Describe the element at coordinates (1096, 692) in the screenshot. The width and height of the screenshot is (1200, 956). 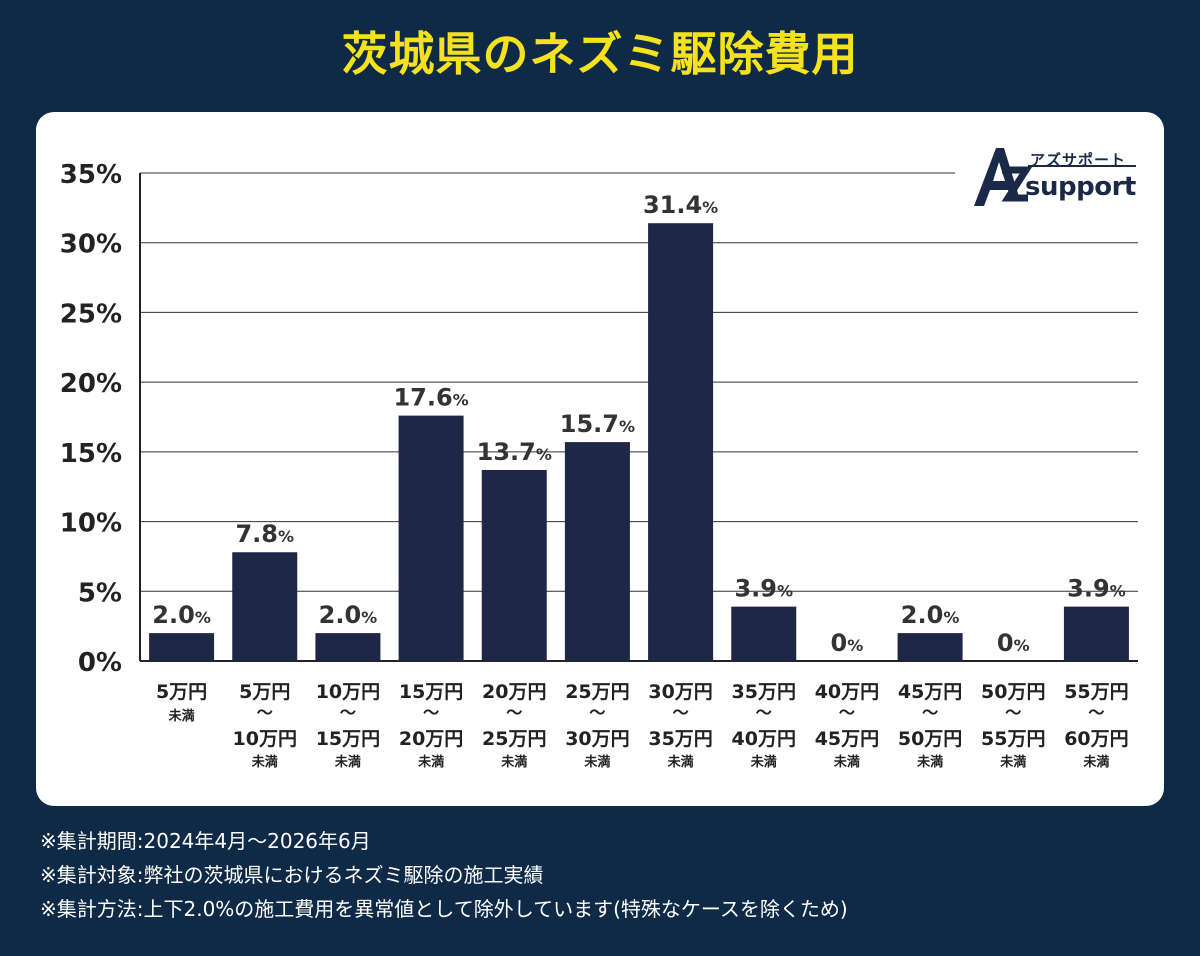
I see `category-label-low: 55万円` at that location.